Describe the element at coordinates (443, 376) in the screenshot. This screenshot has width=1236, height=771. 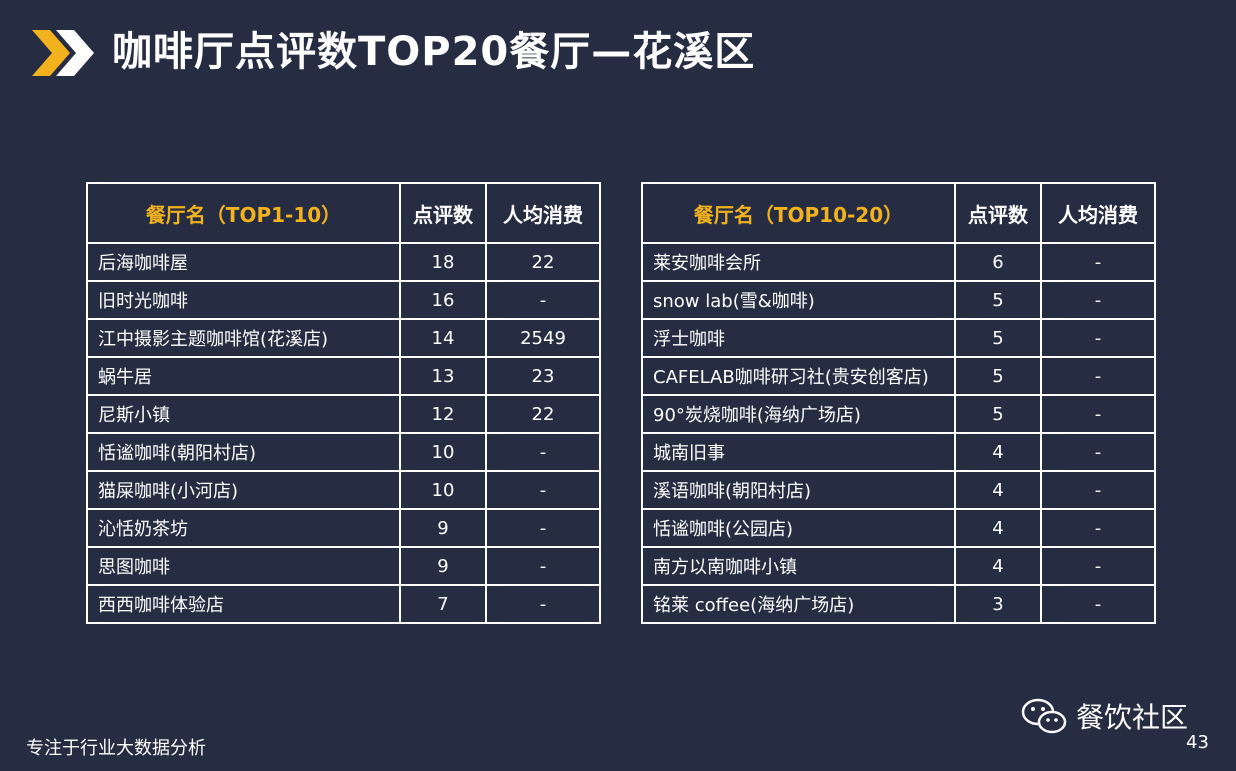
I see `review-count: 13` at that location.